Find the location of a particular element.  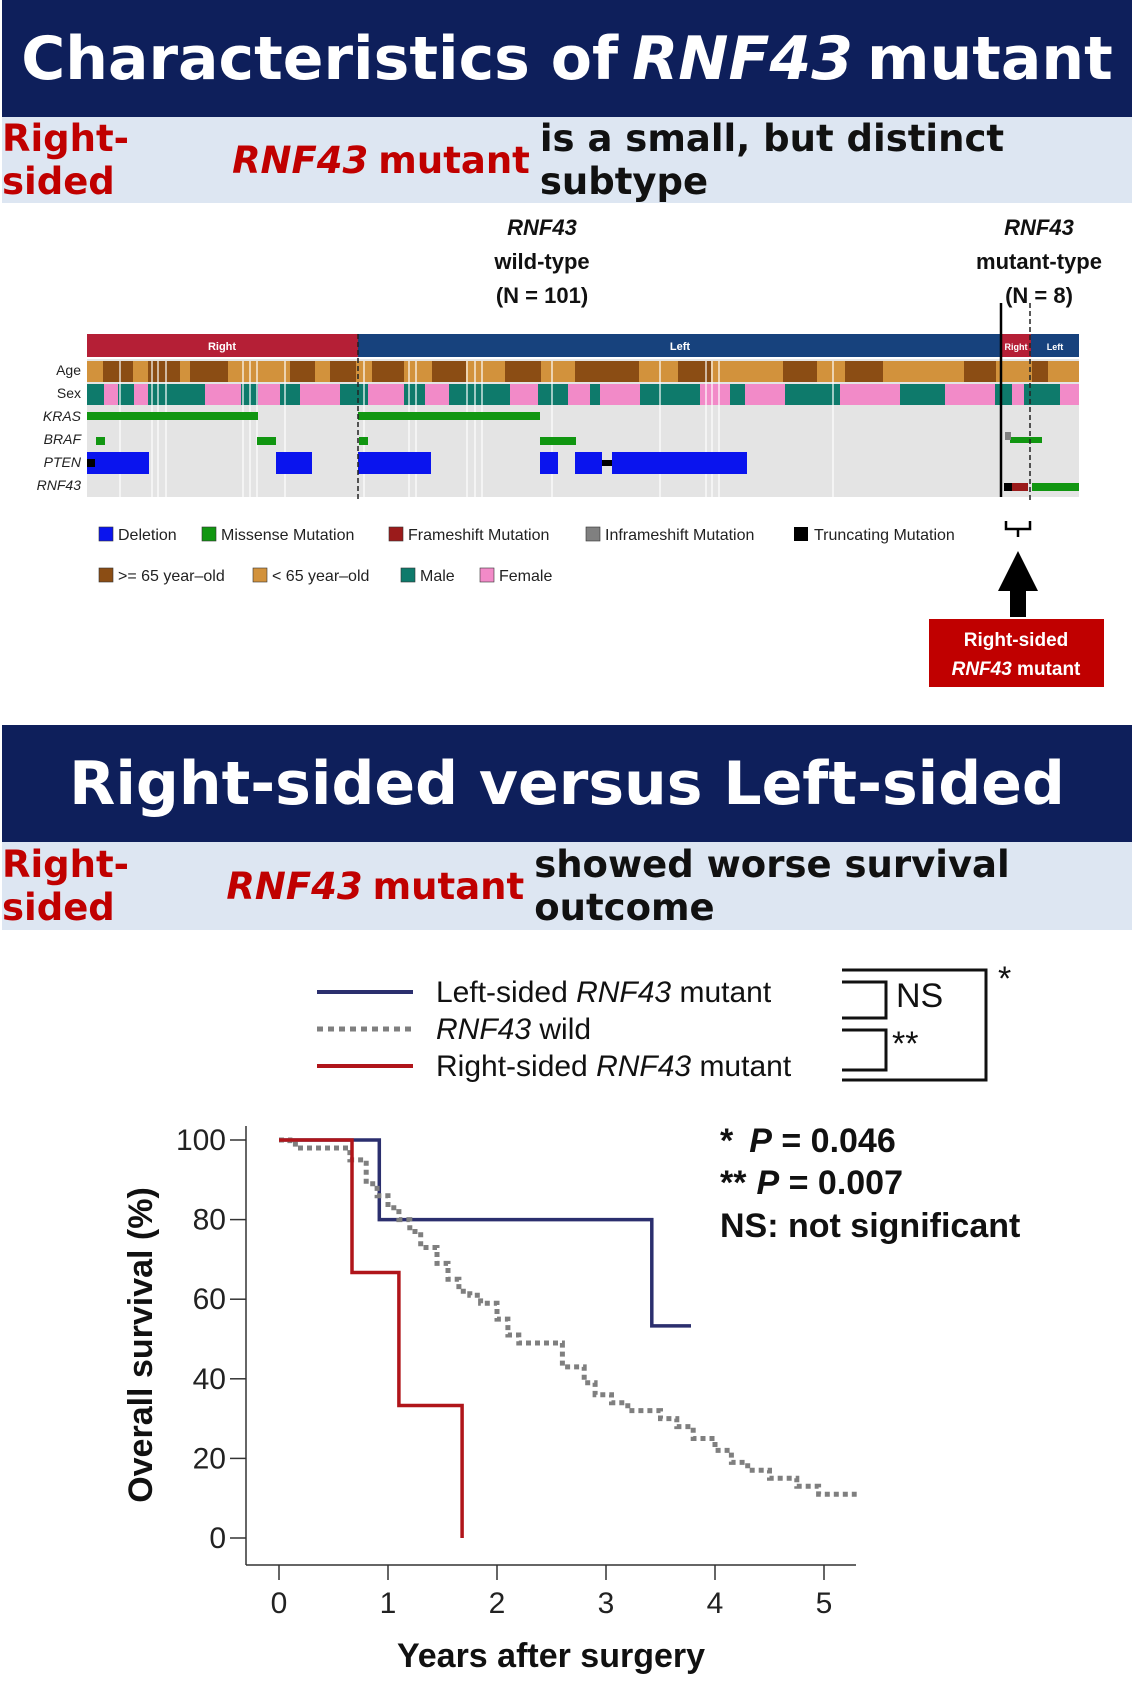

series-rnf43-wild is located at coordinates (568, 1317).